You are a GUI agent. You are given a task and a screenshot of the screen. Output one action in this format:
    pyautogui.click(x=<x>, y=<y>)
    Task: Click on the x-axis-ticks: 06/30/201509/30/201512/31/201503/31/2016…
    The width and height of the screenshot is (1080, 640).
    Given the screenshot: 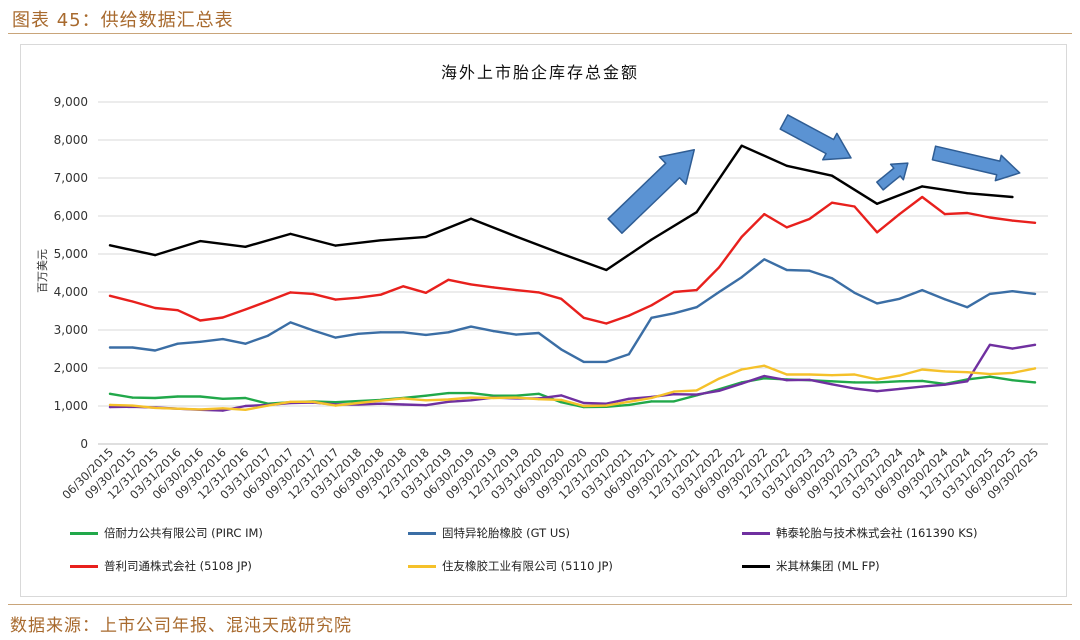 What is the action you would take?
    pyautogui.click(x=550, y=473)
    